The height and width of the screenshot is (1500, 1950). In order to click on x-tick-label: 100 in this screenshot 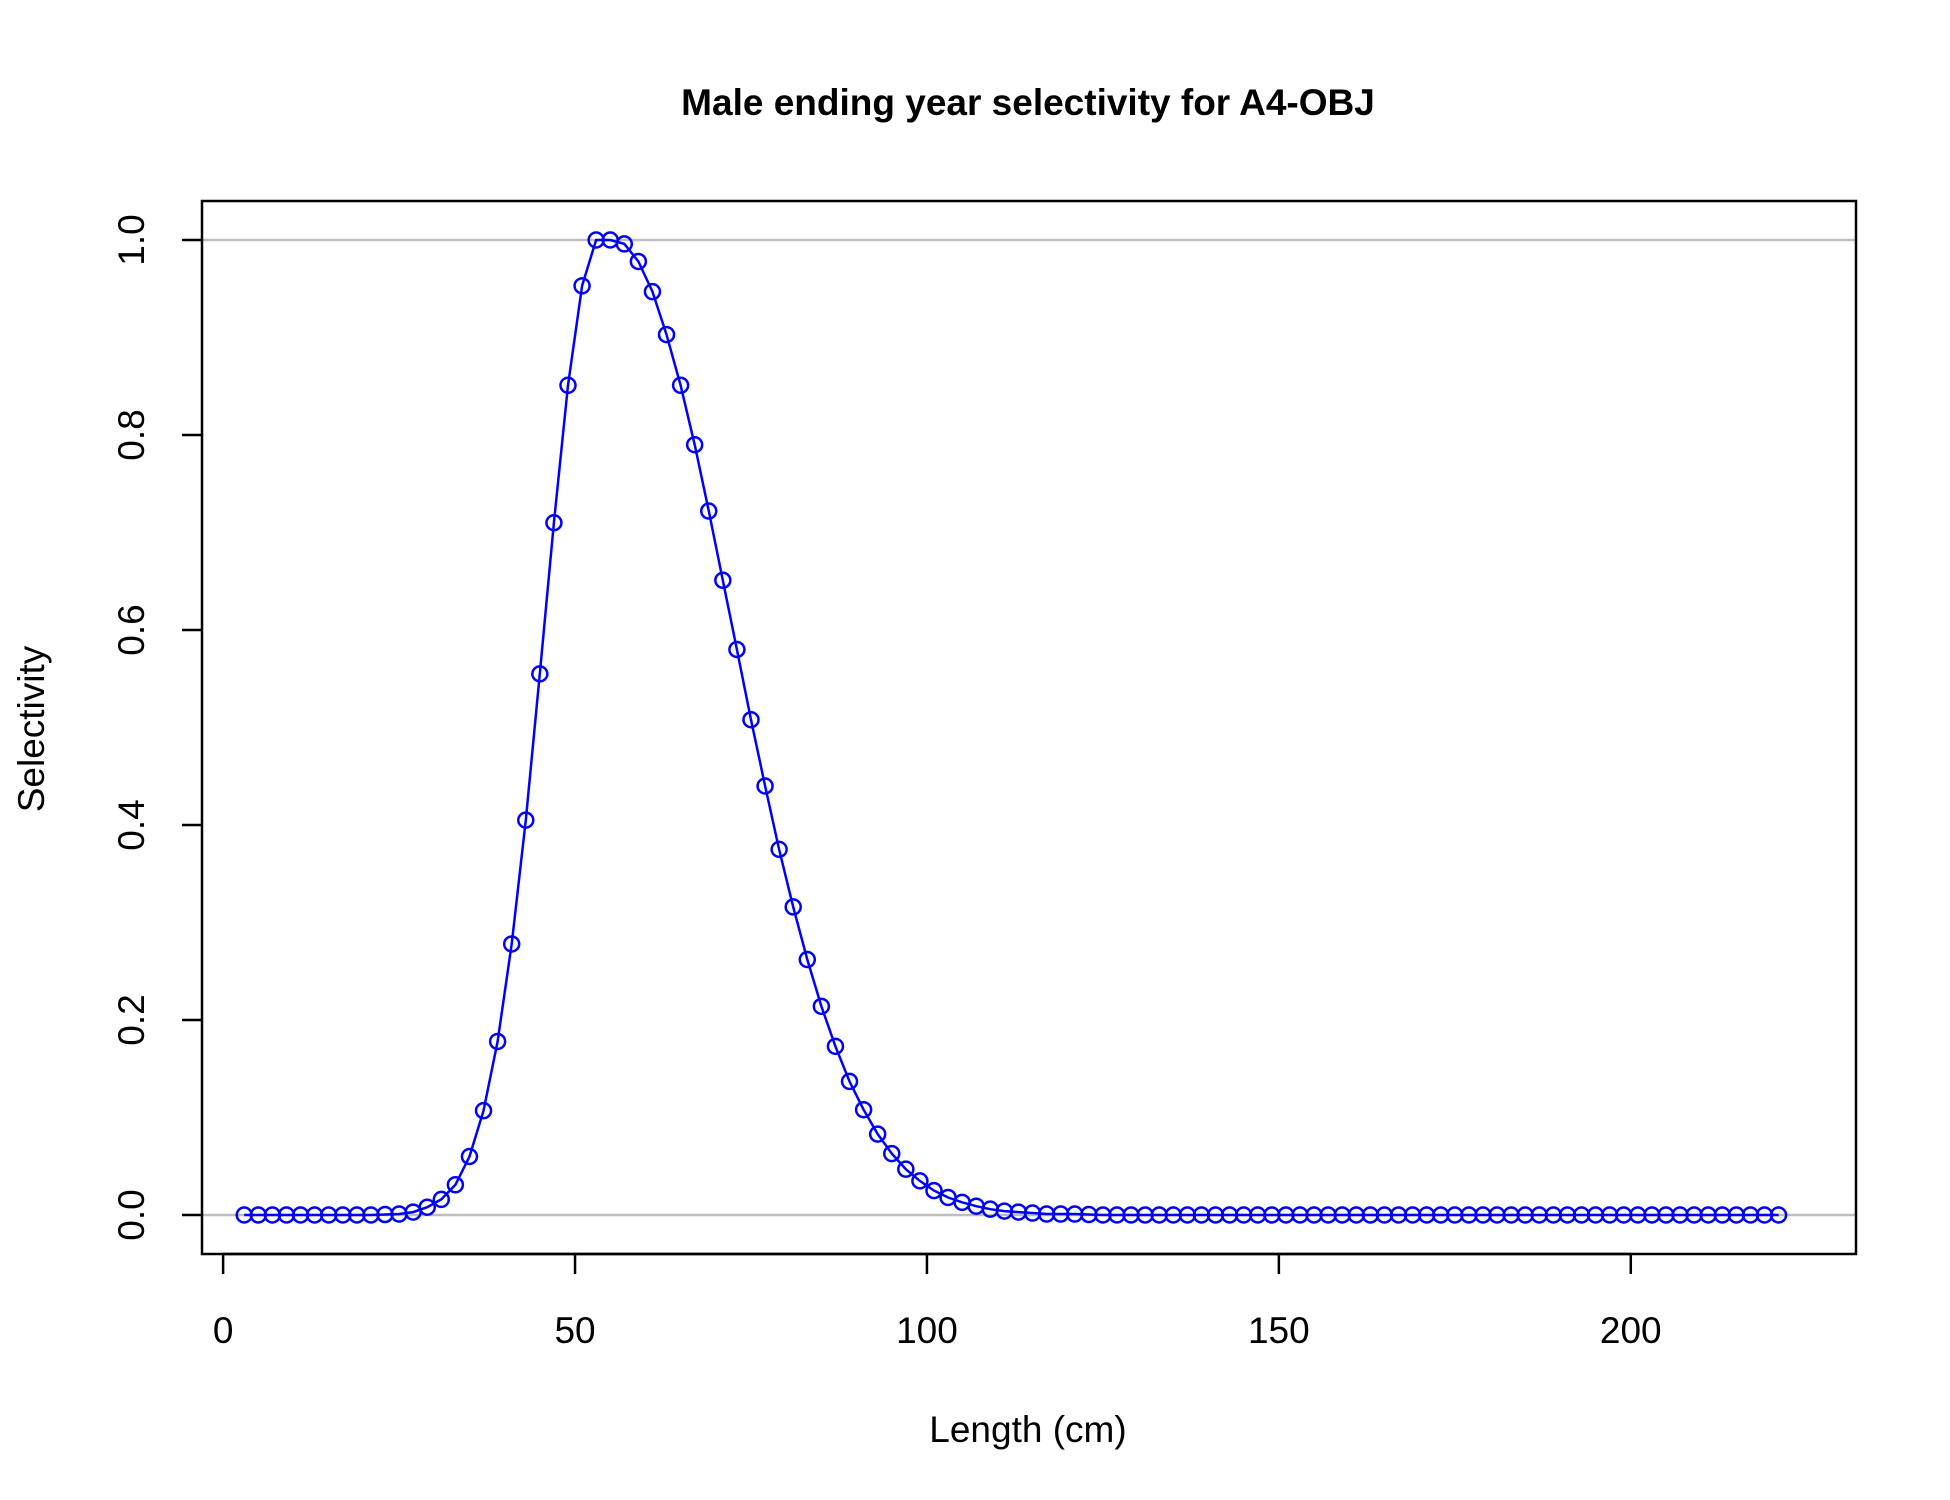, I will do `click(927, 1330)`.